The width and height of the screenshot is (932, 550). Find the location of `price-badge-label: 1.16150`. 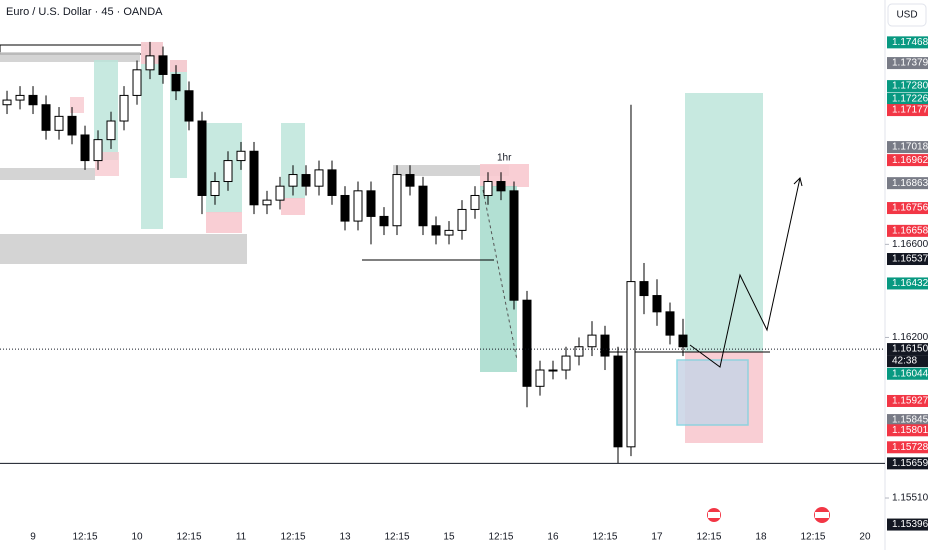

price-badge-label: 1.16150 is located at coordinates (910, 349).